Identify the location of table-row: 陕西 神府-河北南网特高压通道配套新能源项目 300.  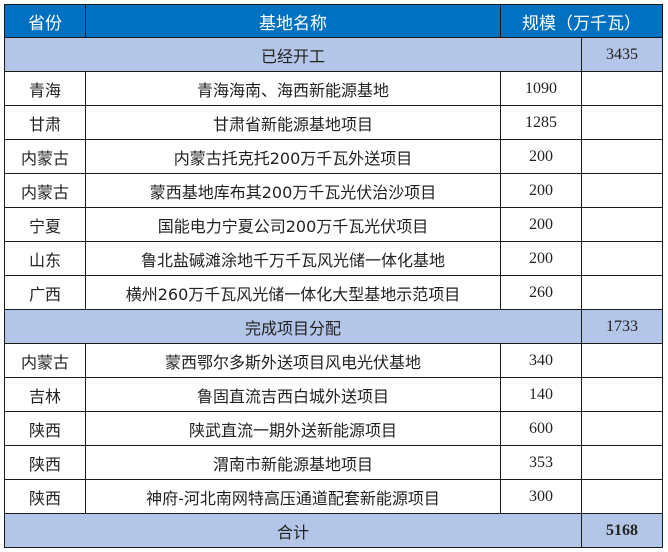
(333, 496).